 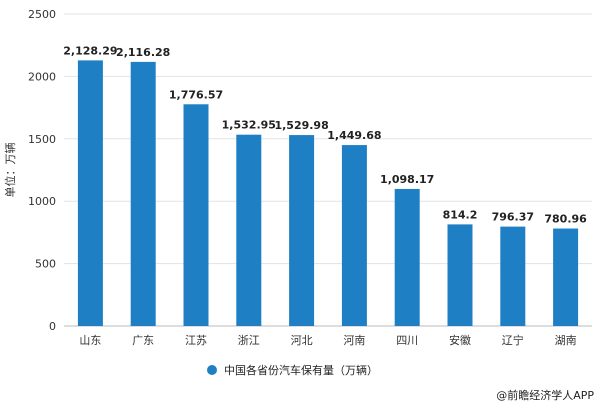 What do you see at coordinates (143, 340) in the screenshot?
I see `category-label: 广东` at bounding box center [143, 340].